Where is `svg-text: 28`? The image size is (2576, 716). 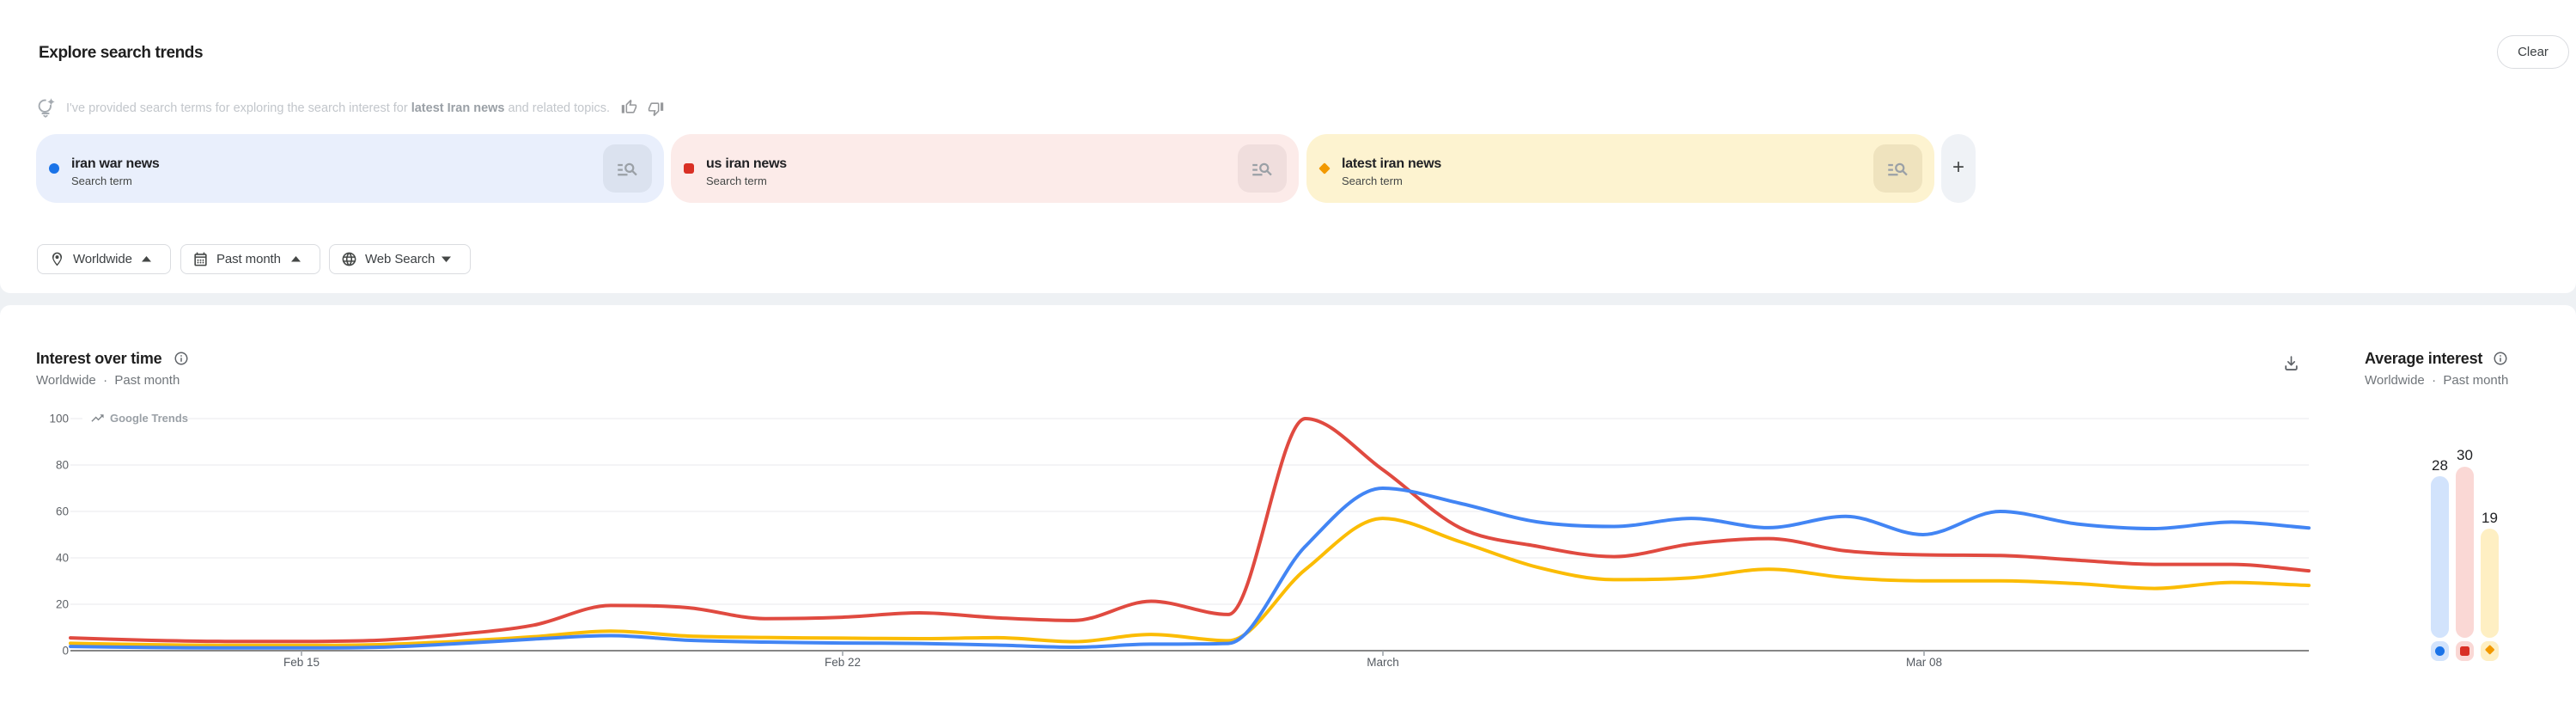
svg-text: 28 is located at coordinates (2440, 465).